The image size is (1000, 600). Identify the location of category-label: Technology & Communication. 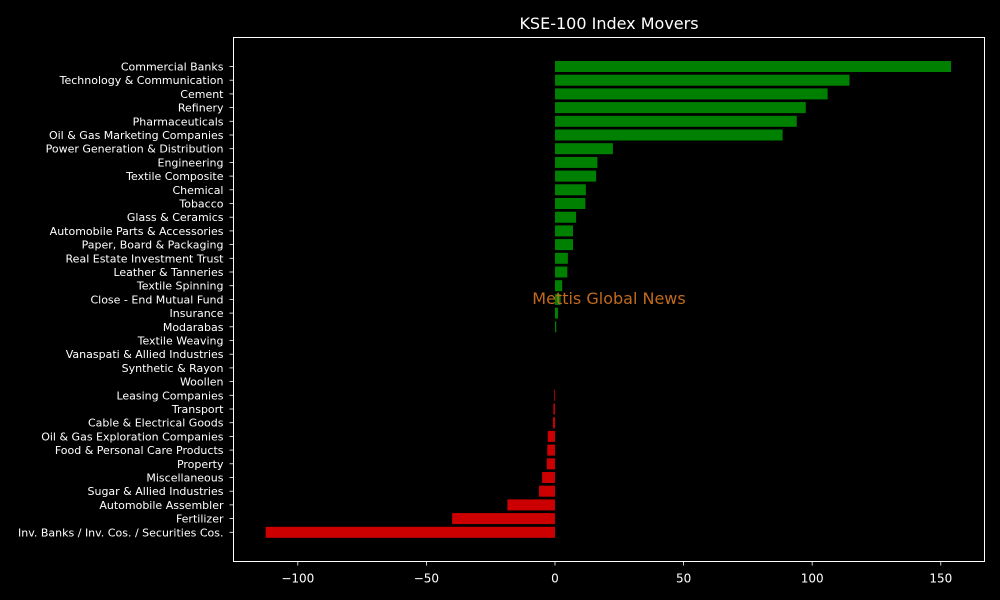
(141, 80).